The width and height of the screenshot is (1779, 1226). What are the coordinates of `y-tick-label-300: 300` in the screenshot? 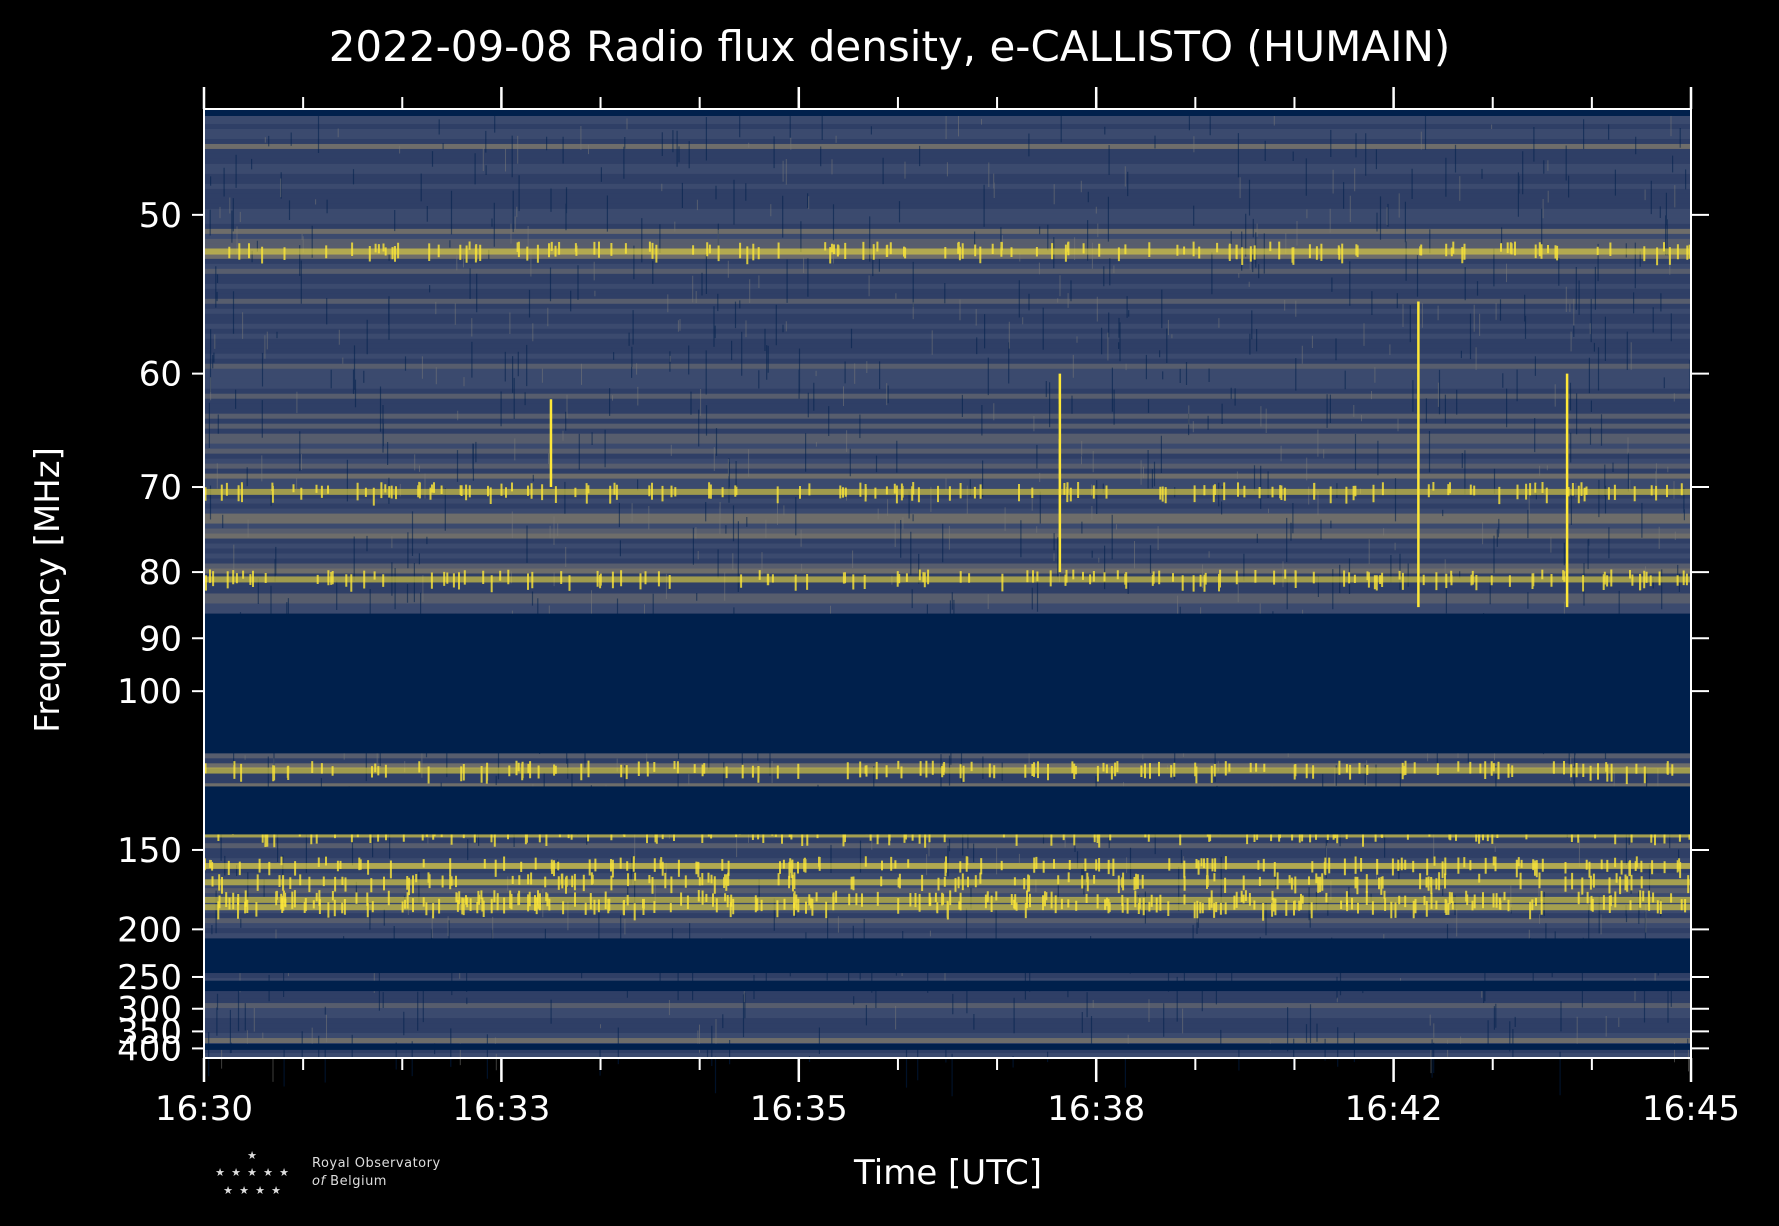 It's located at (149, 1010).